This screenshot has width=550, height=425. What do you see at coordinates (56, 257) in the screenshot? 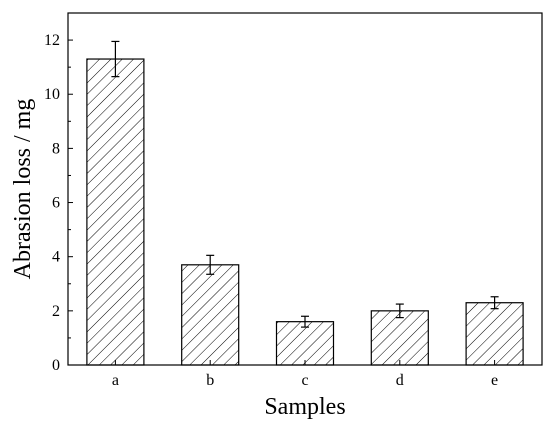
I see `y-tick-label-4: 4` at bounding box center [56, 257].